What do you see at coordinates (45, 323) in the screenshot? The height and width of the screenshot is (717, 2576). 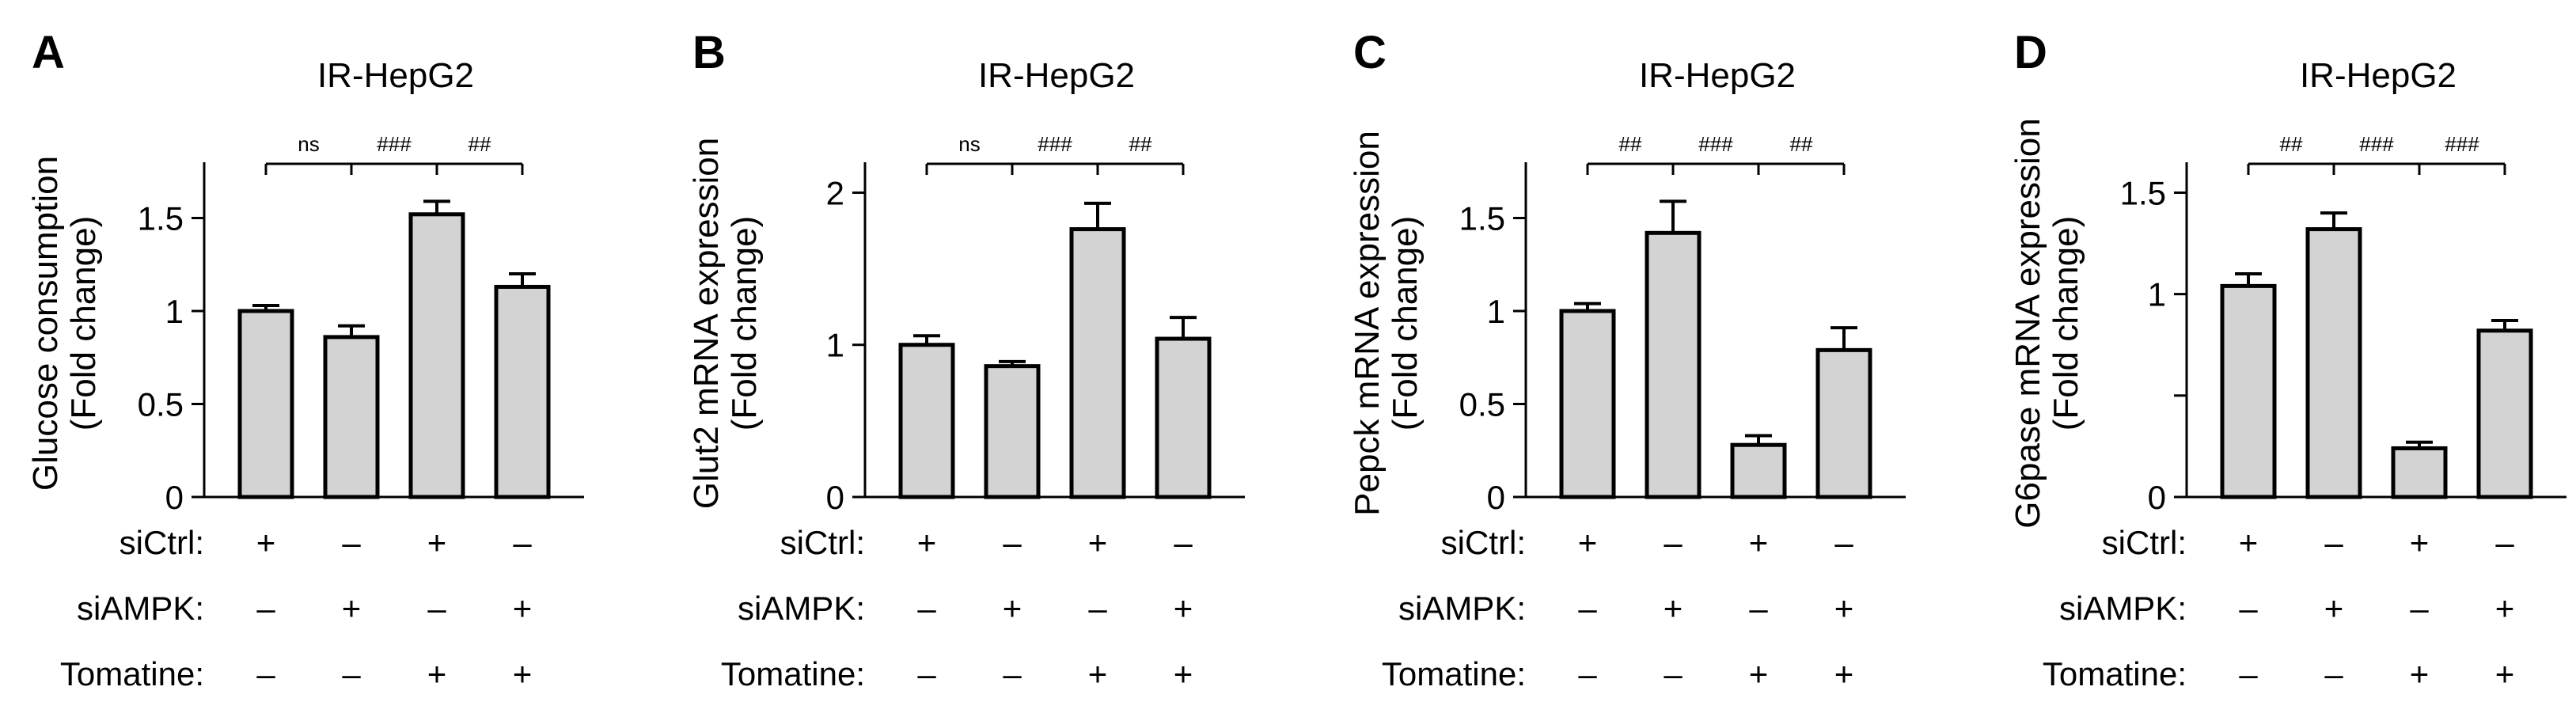 I see `y-axis-label: Glucose consumption` at bounding box center [45, 323].